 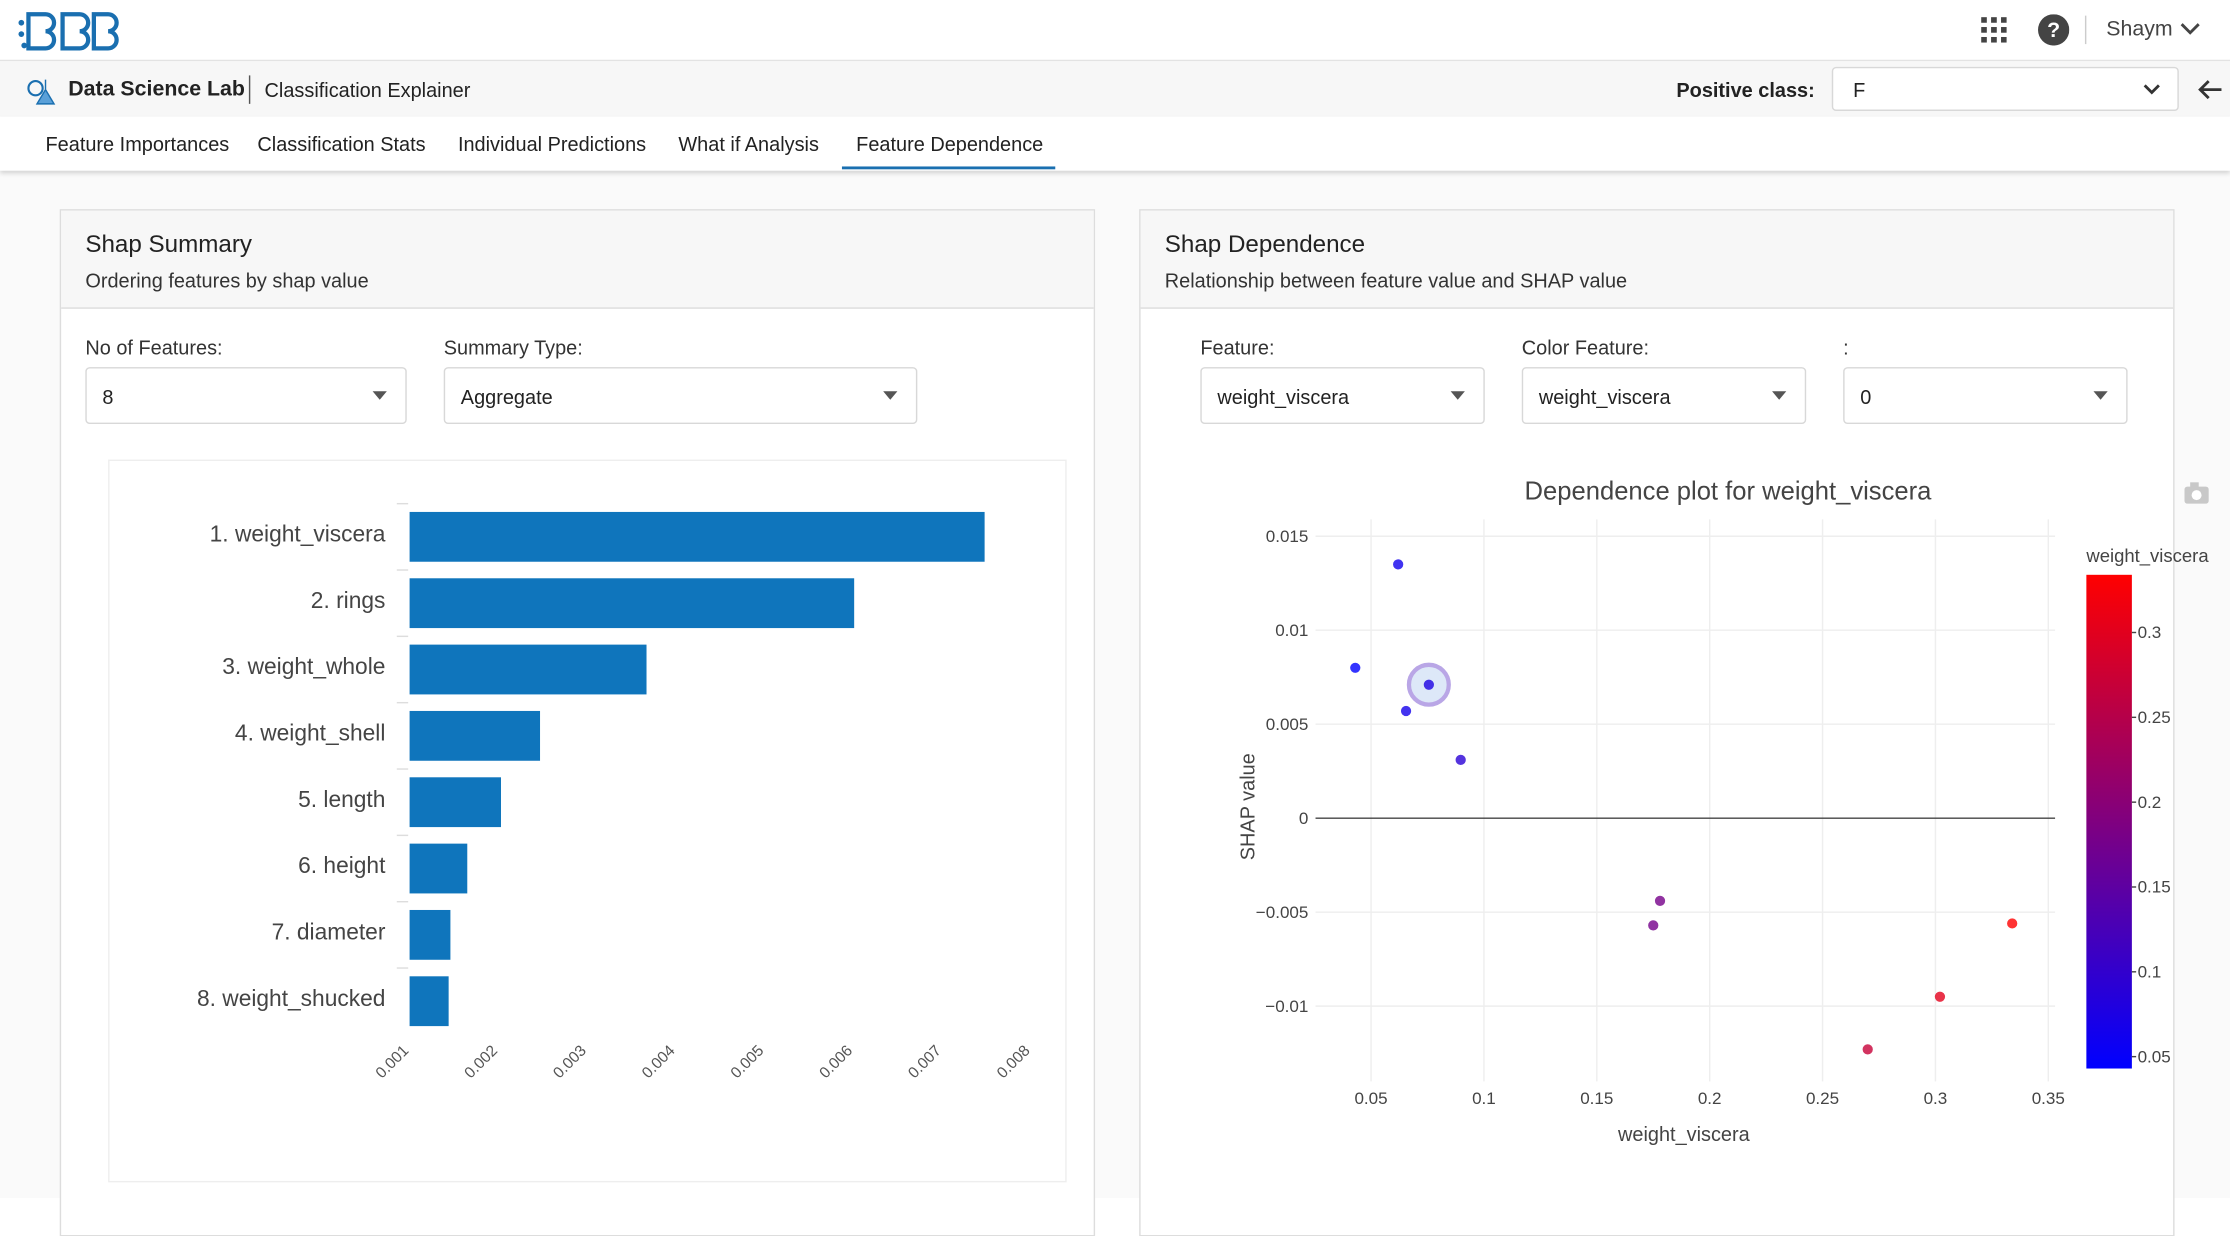 I want to click on y-tick-label: −0.01, so click(x=1286, y=1006).